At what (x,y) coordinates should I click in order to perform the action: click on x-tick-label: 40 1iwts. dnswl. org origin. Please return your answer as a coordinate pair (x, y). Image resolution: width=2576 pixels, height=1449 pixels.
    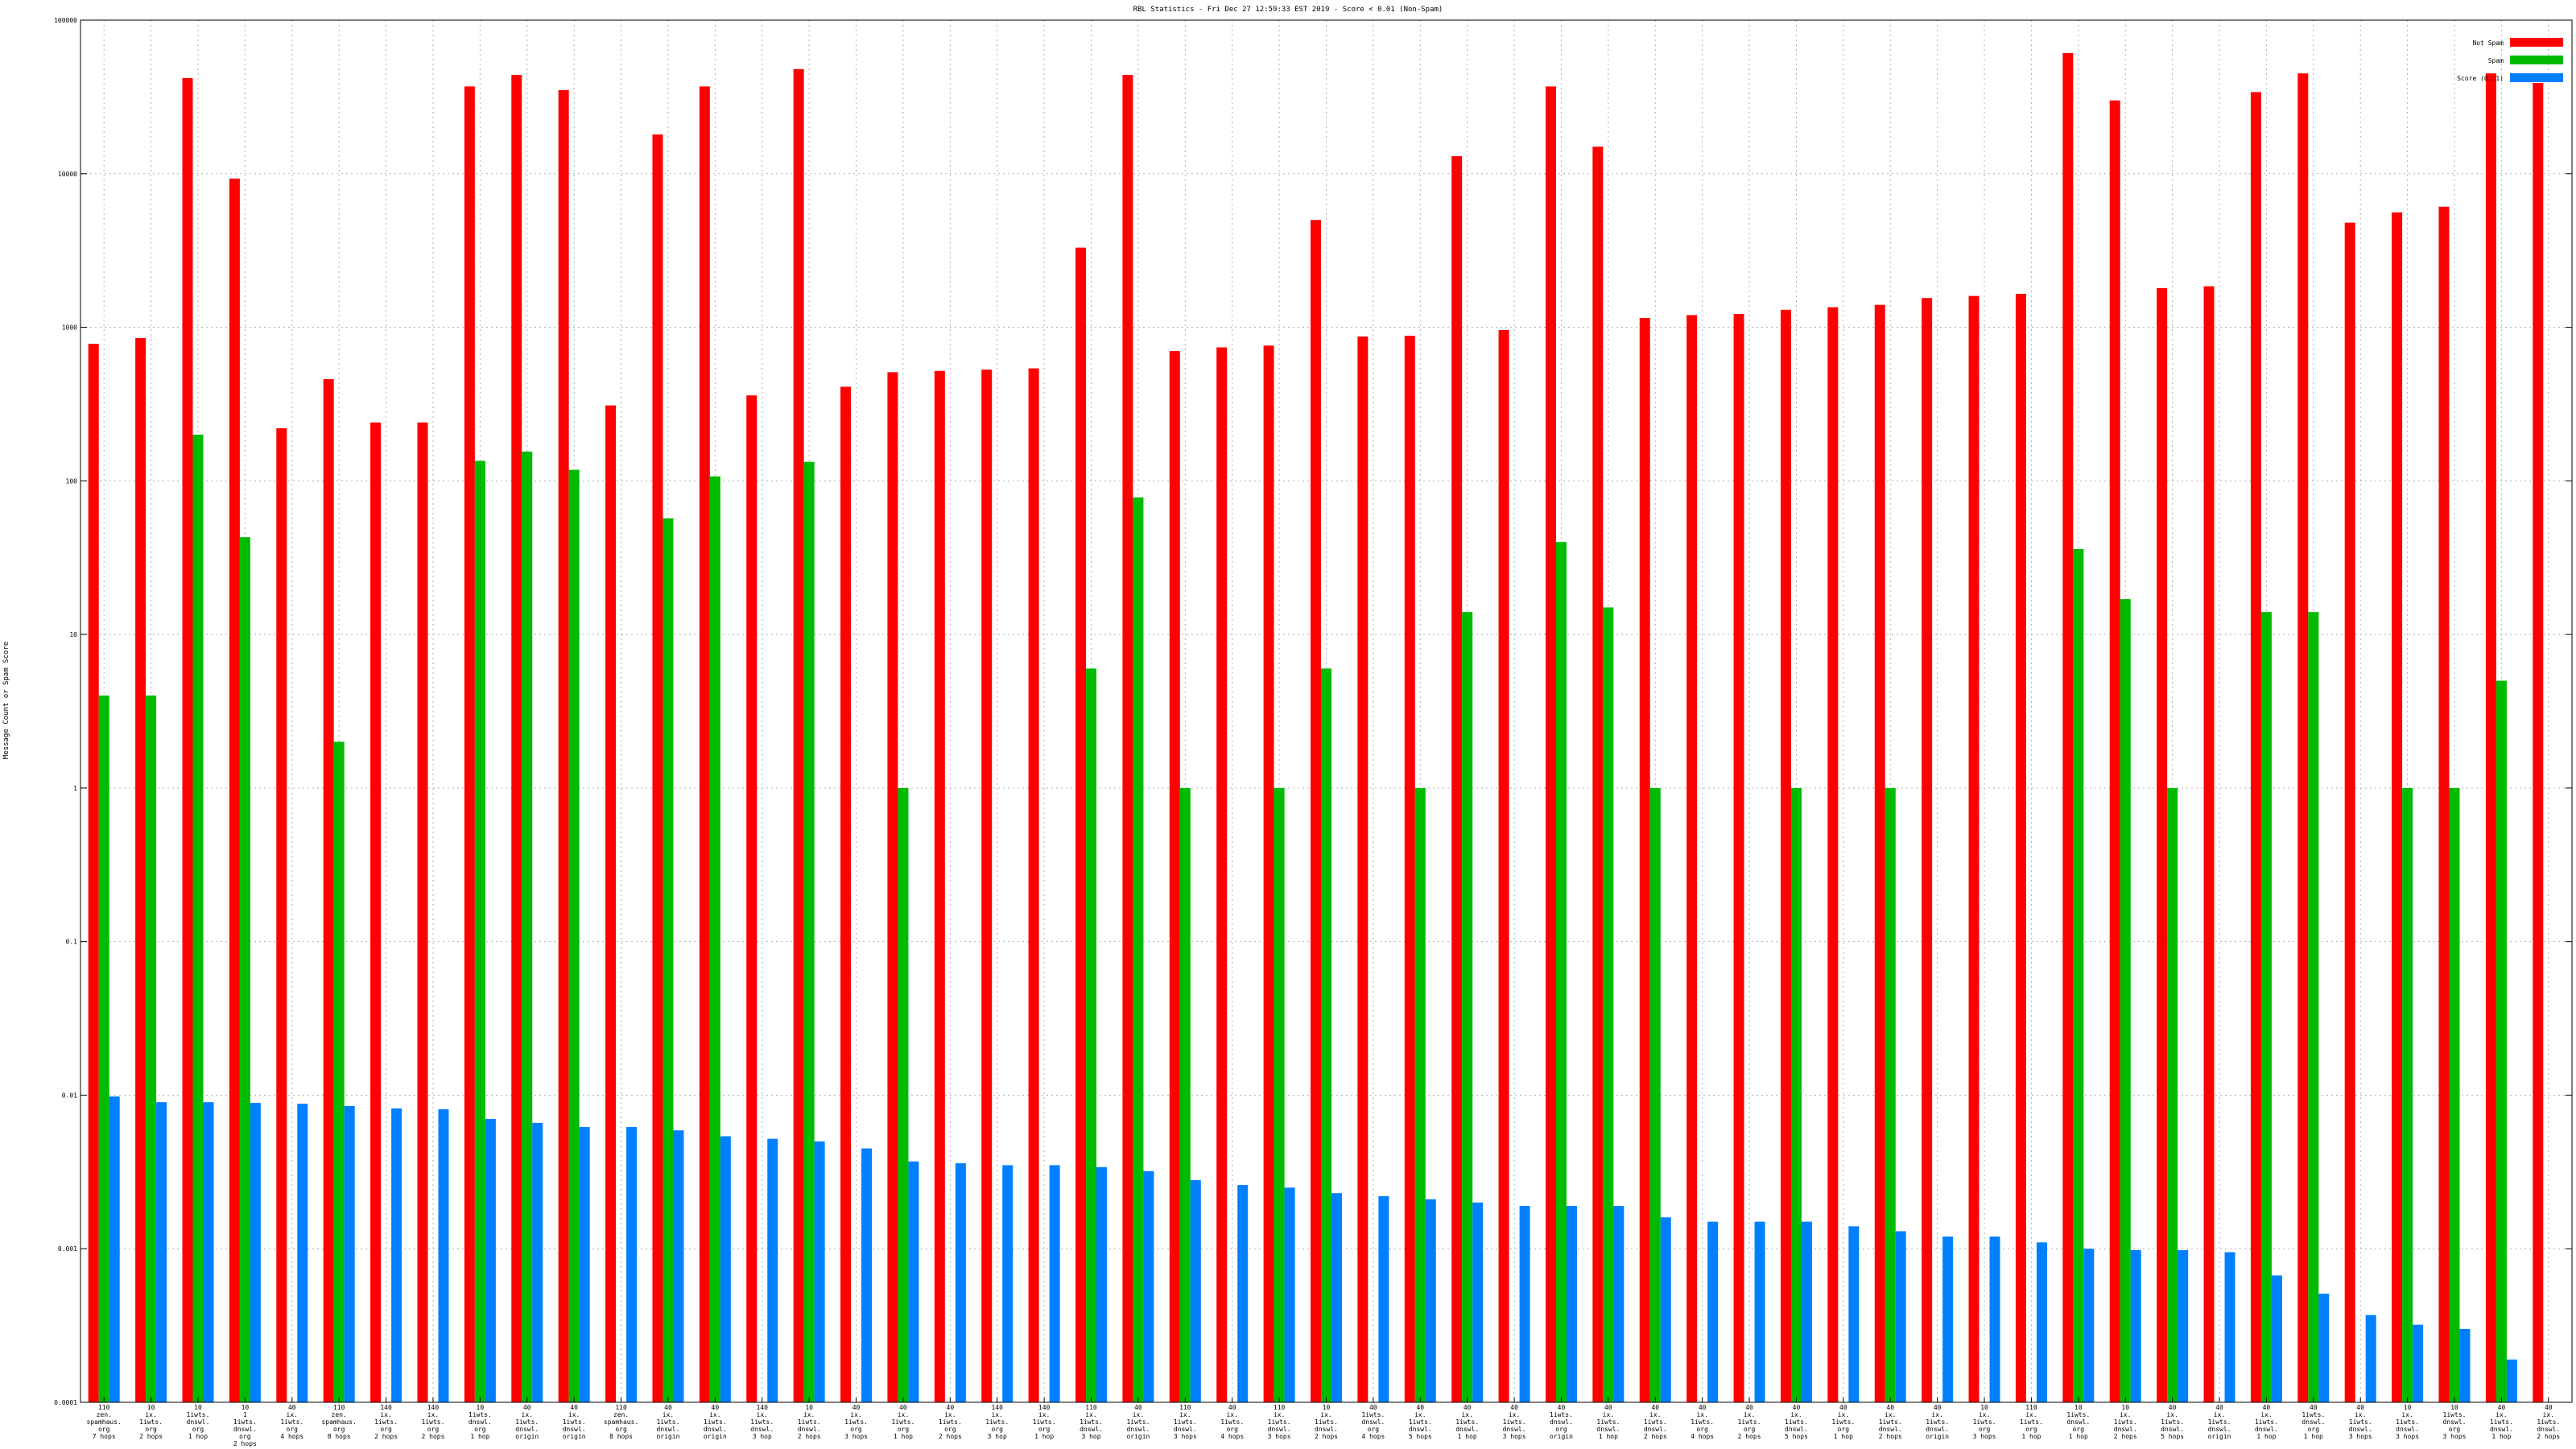
    Looking at the image, I should click on (1561, 1422).